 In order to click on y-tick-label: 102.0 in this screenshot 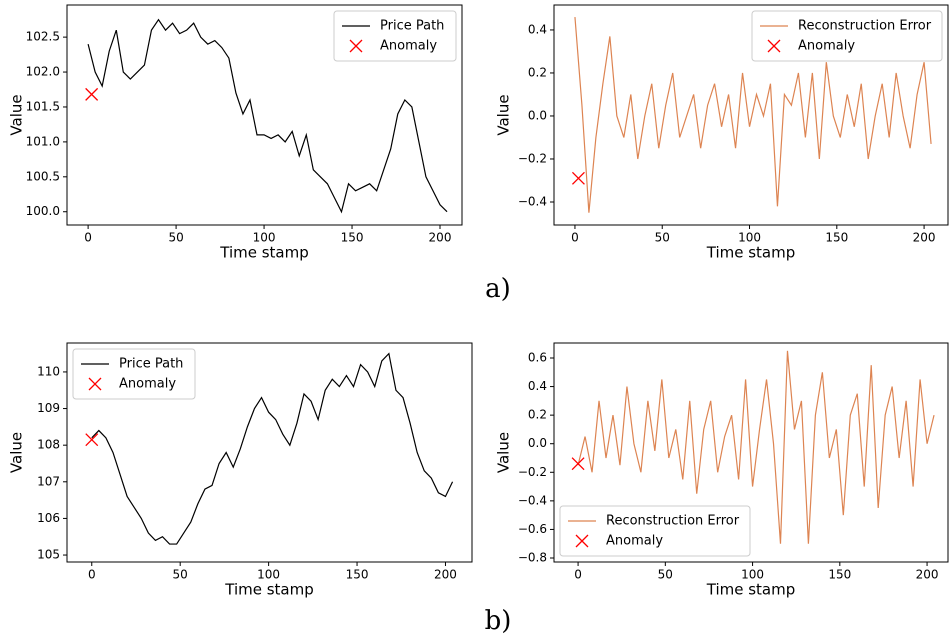, I will do `click(43, 72)`.